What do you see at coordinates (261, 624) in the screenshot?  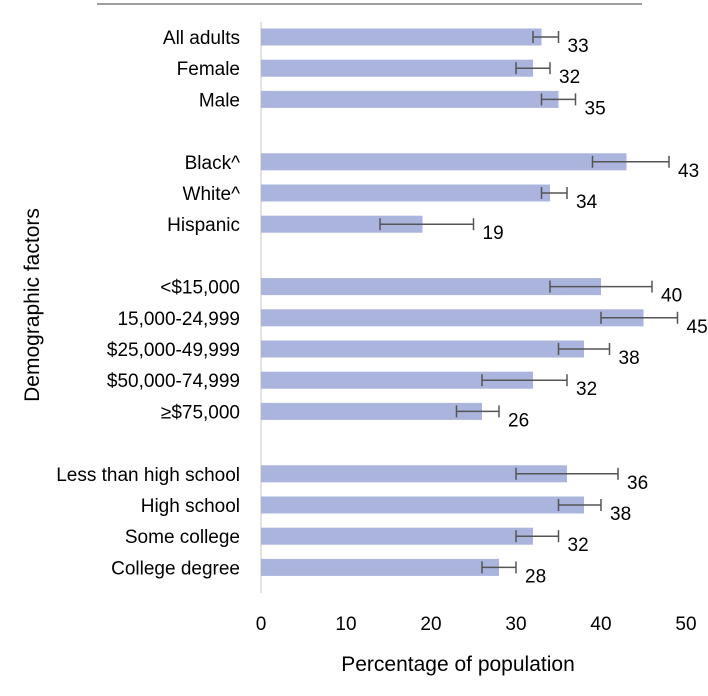 I see `x-tick-label: 0` at bounding box center [261, 624].